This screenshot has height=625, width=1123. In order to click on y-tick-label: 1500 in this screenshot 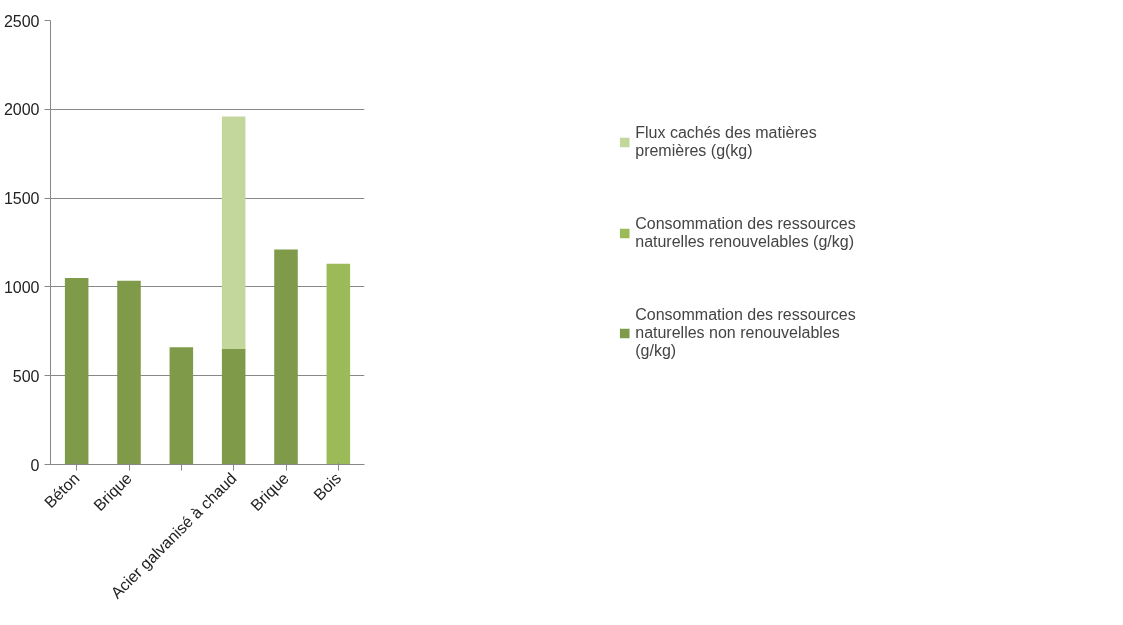, I will do `click(21, 199)`.